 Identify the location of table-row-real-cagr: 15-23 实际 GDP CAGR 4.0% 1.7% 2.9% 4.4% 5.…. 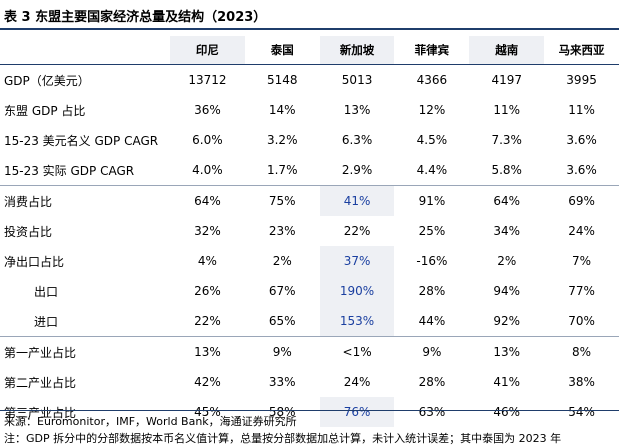
(309, 170).